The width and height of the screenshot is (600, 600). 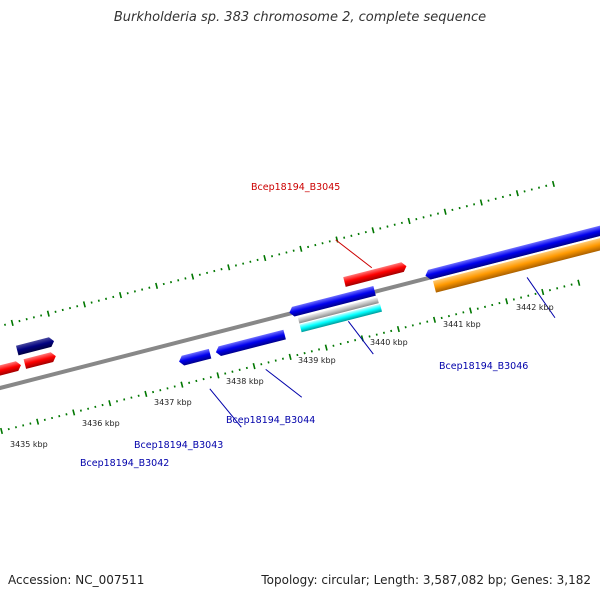 I want to click on gene-b3044-cyan, so click(x=341, y=318).